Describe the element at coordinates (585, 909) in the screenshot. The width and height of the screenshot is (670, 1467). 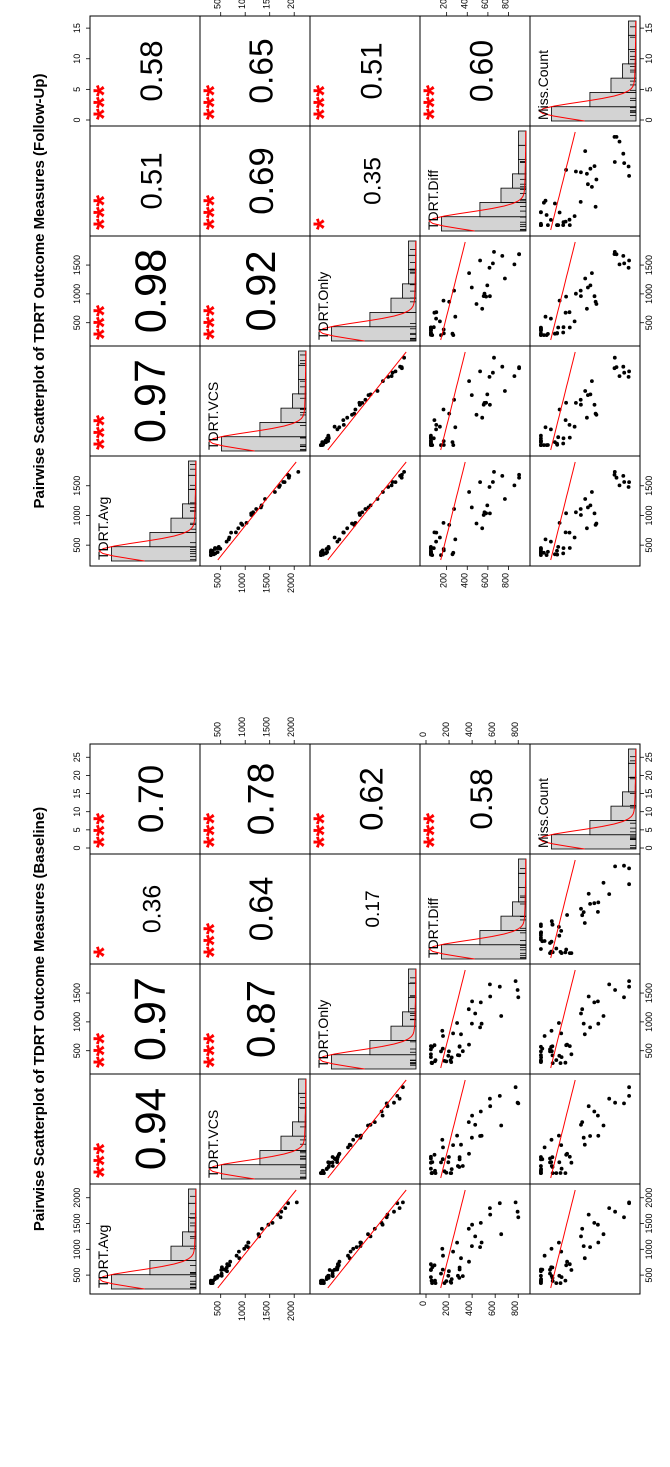
I see `panel-Miss.Count-TDRT.Diff` at that location.